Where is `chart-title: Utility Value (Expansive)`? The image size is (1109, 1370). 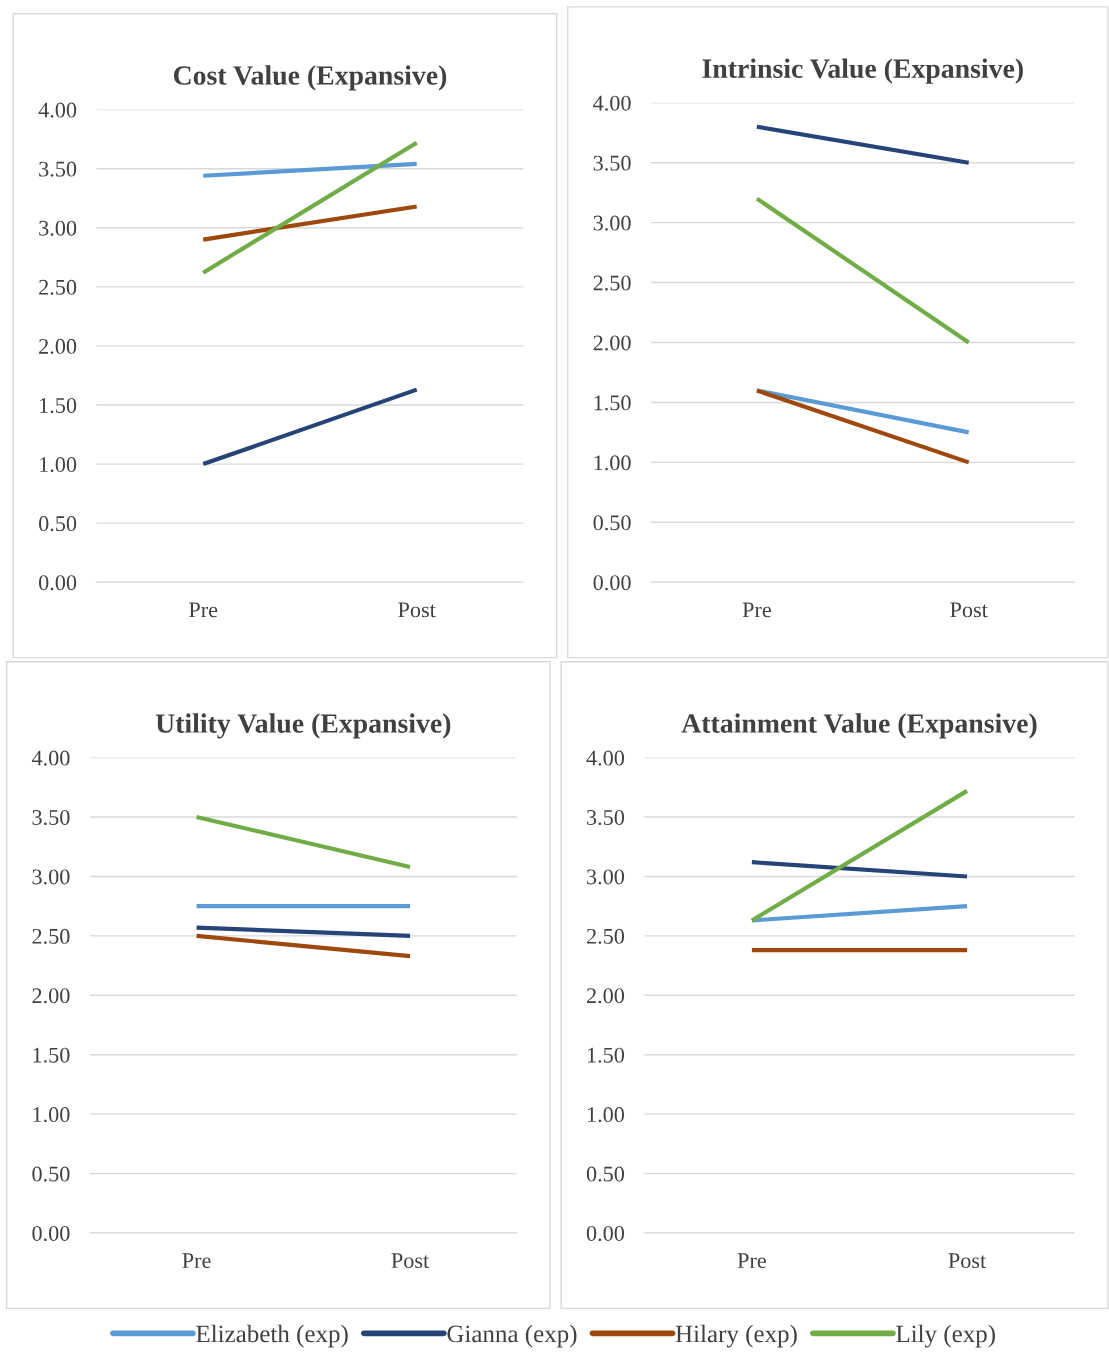
chart-title: Utility Value (Expansive) is located at coordinates (303, 726).